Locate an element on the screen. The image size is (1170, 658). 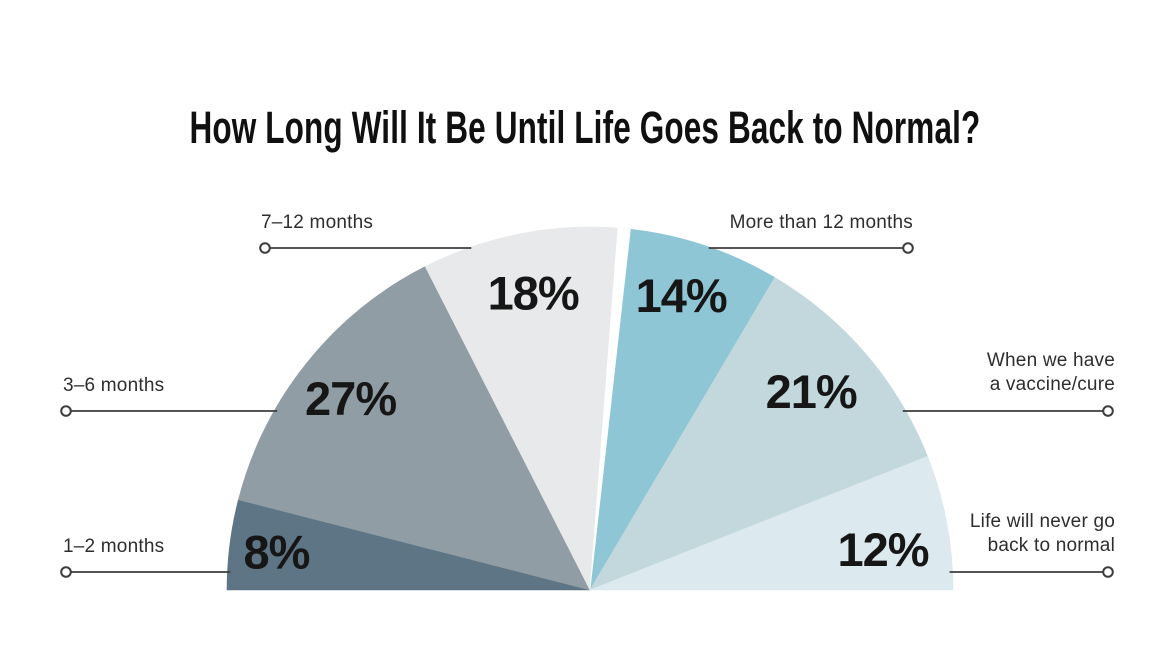
percent-label-1-2-months: 8% is located at coordinates (277, 552).